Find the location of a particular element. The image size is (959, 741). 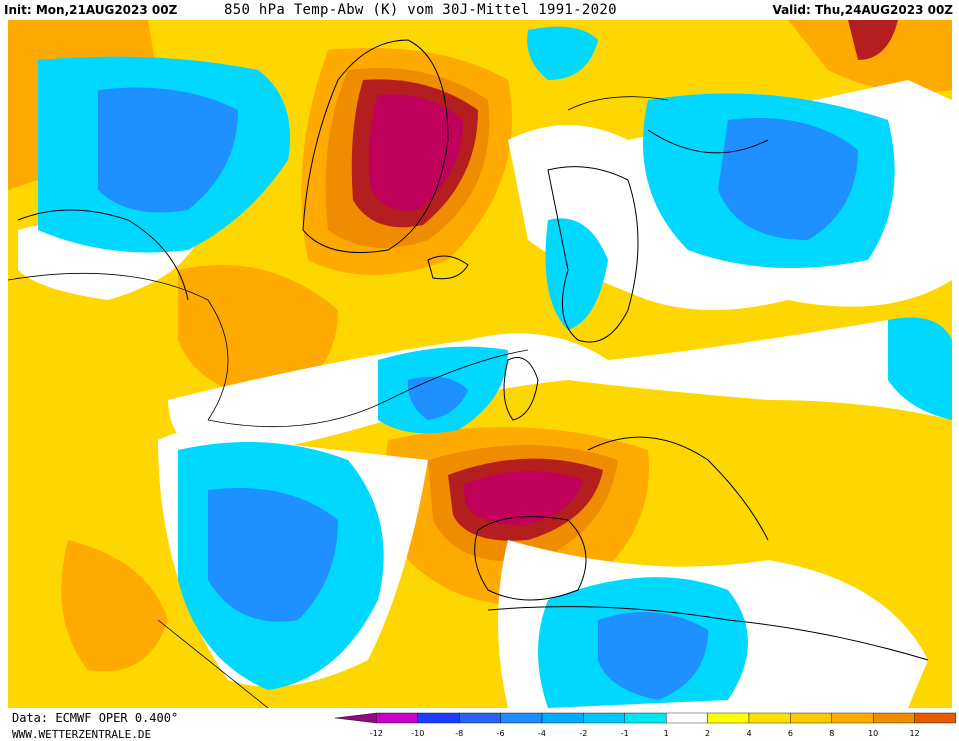

legend-tick-label: 1 is located at coordinates (666, 733).